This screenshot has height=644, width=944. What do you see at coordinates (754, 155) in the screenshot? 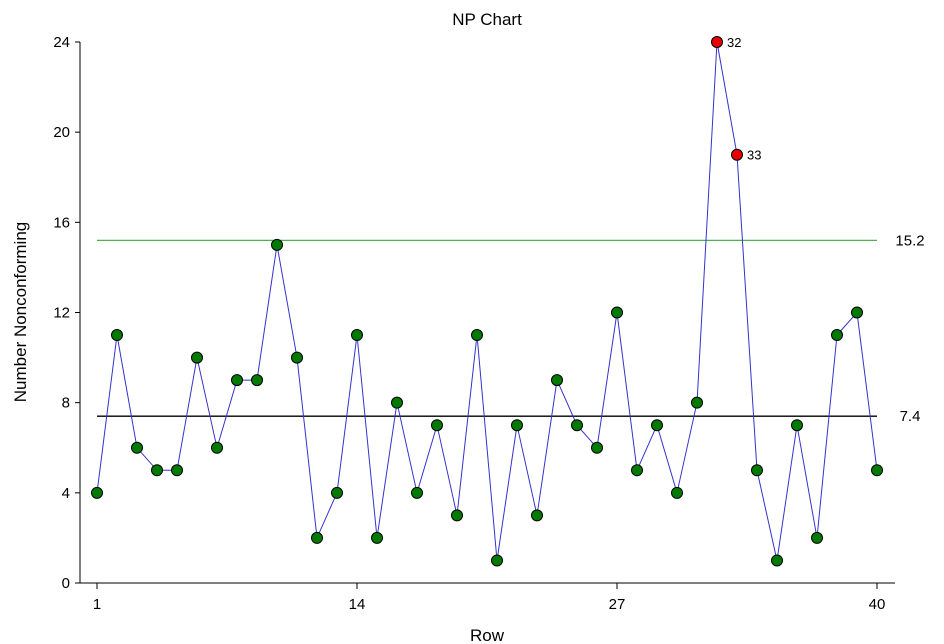
I see `out-of-control-label: 33` at bounding box center [754, 155].